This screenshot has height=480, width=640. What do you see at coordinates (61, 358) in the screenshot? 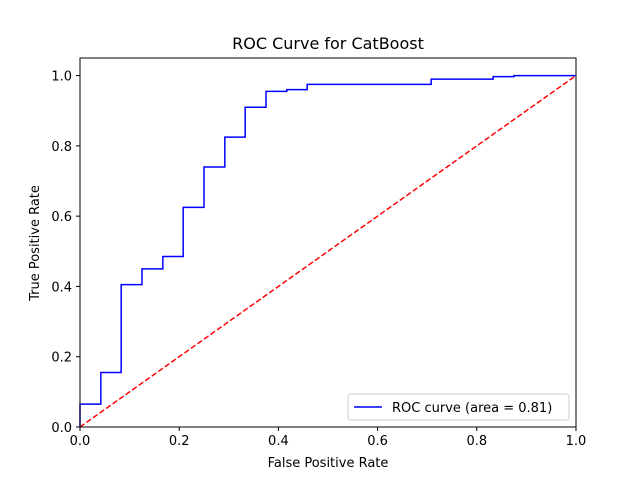
I see `y-tick-label: 0.2` at bounding box center [61, 358].